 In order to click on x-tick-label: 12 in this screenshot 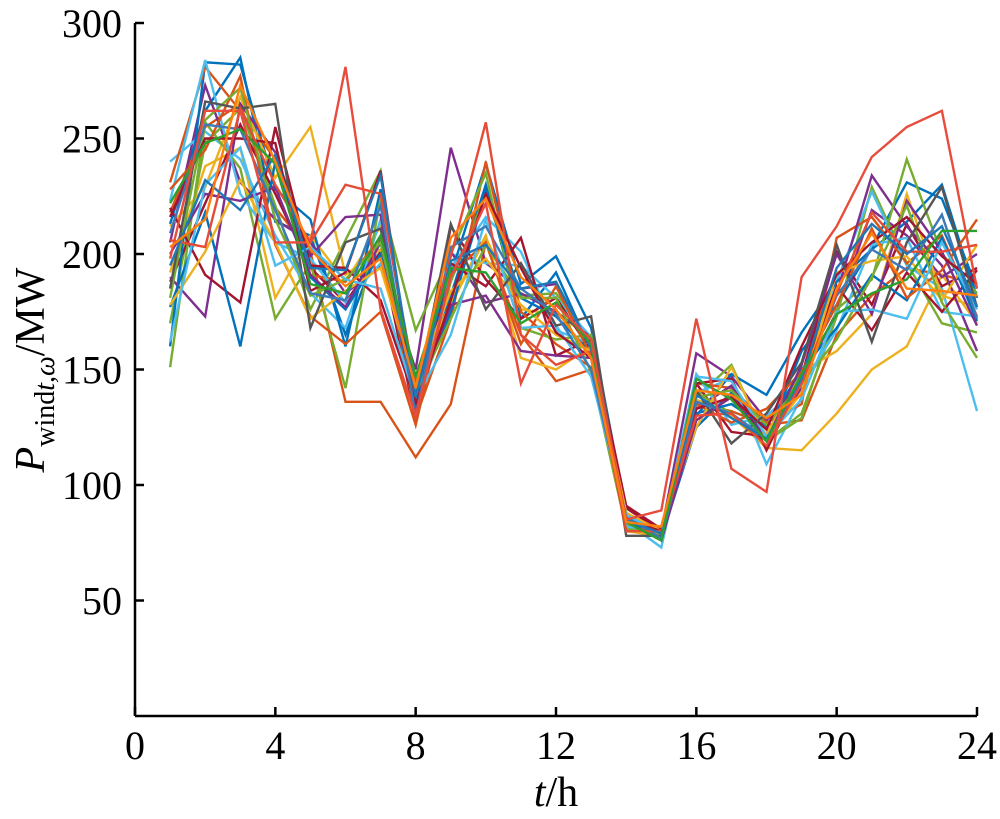, I will do `click(556, 745)`.